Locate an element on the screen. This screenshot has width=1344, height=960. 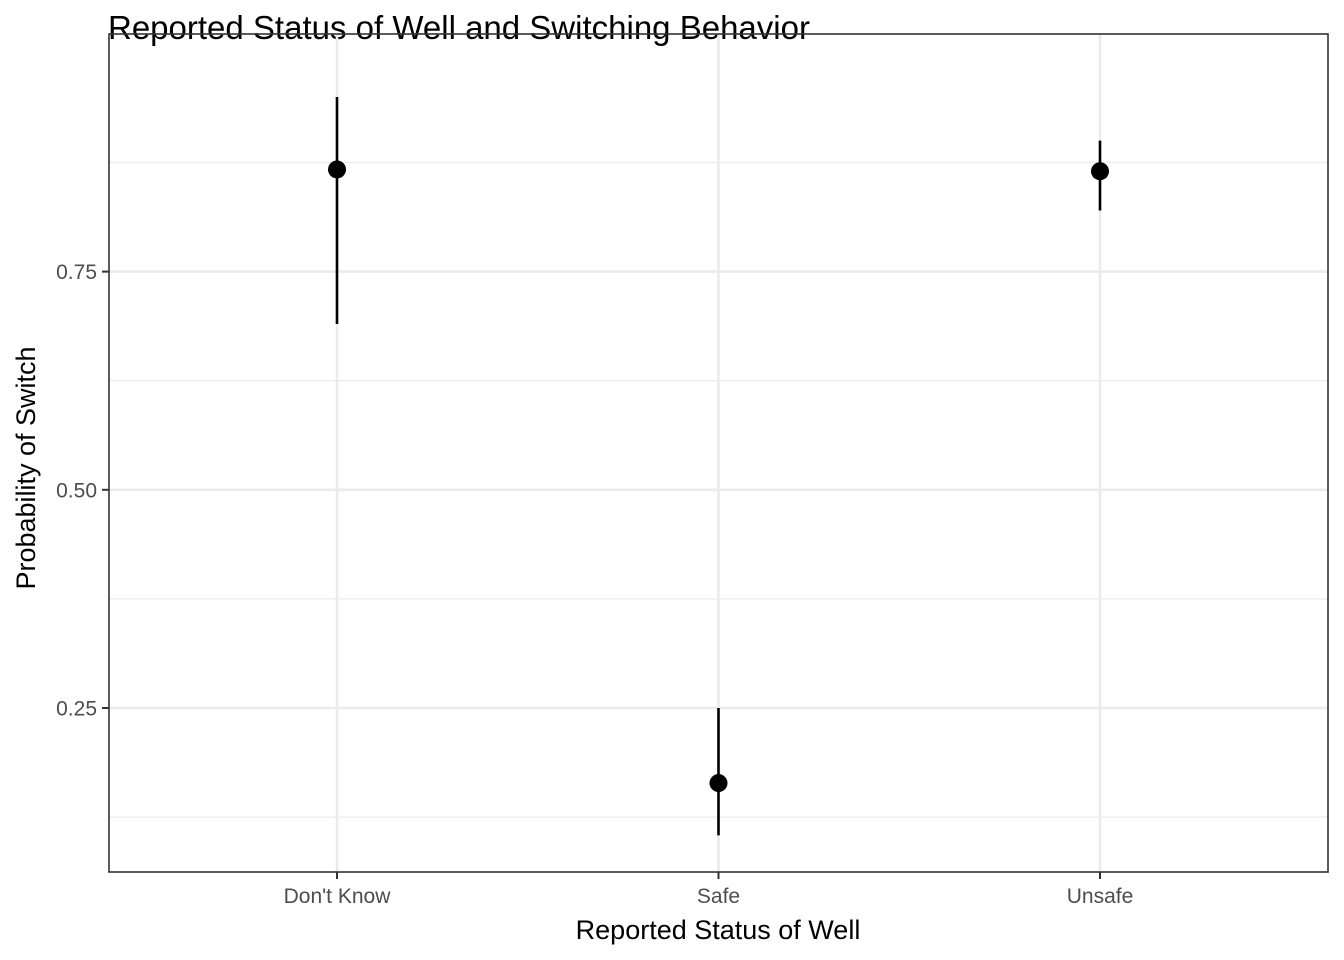
x-tick-label: Don't Know is located at coordinates (338, 896).